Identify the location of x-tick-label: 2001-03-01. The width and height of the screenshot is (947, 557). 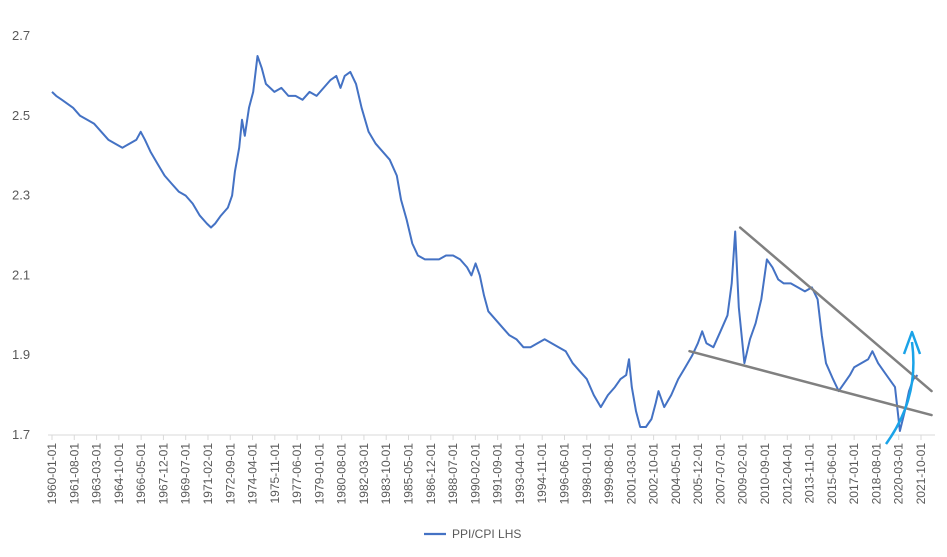
(631, 474).